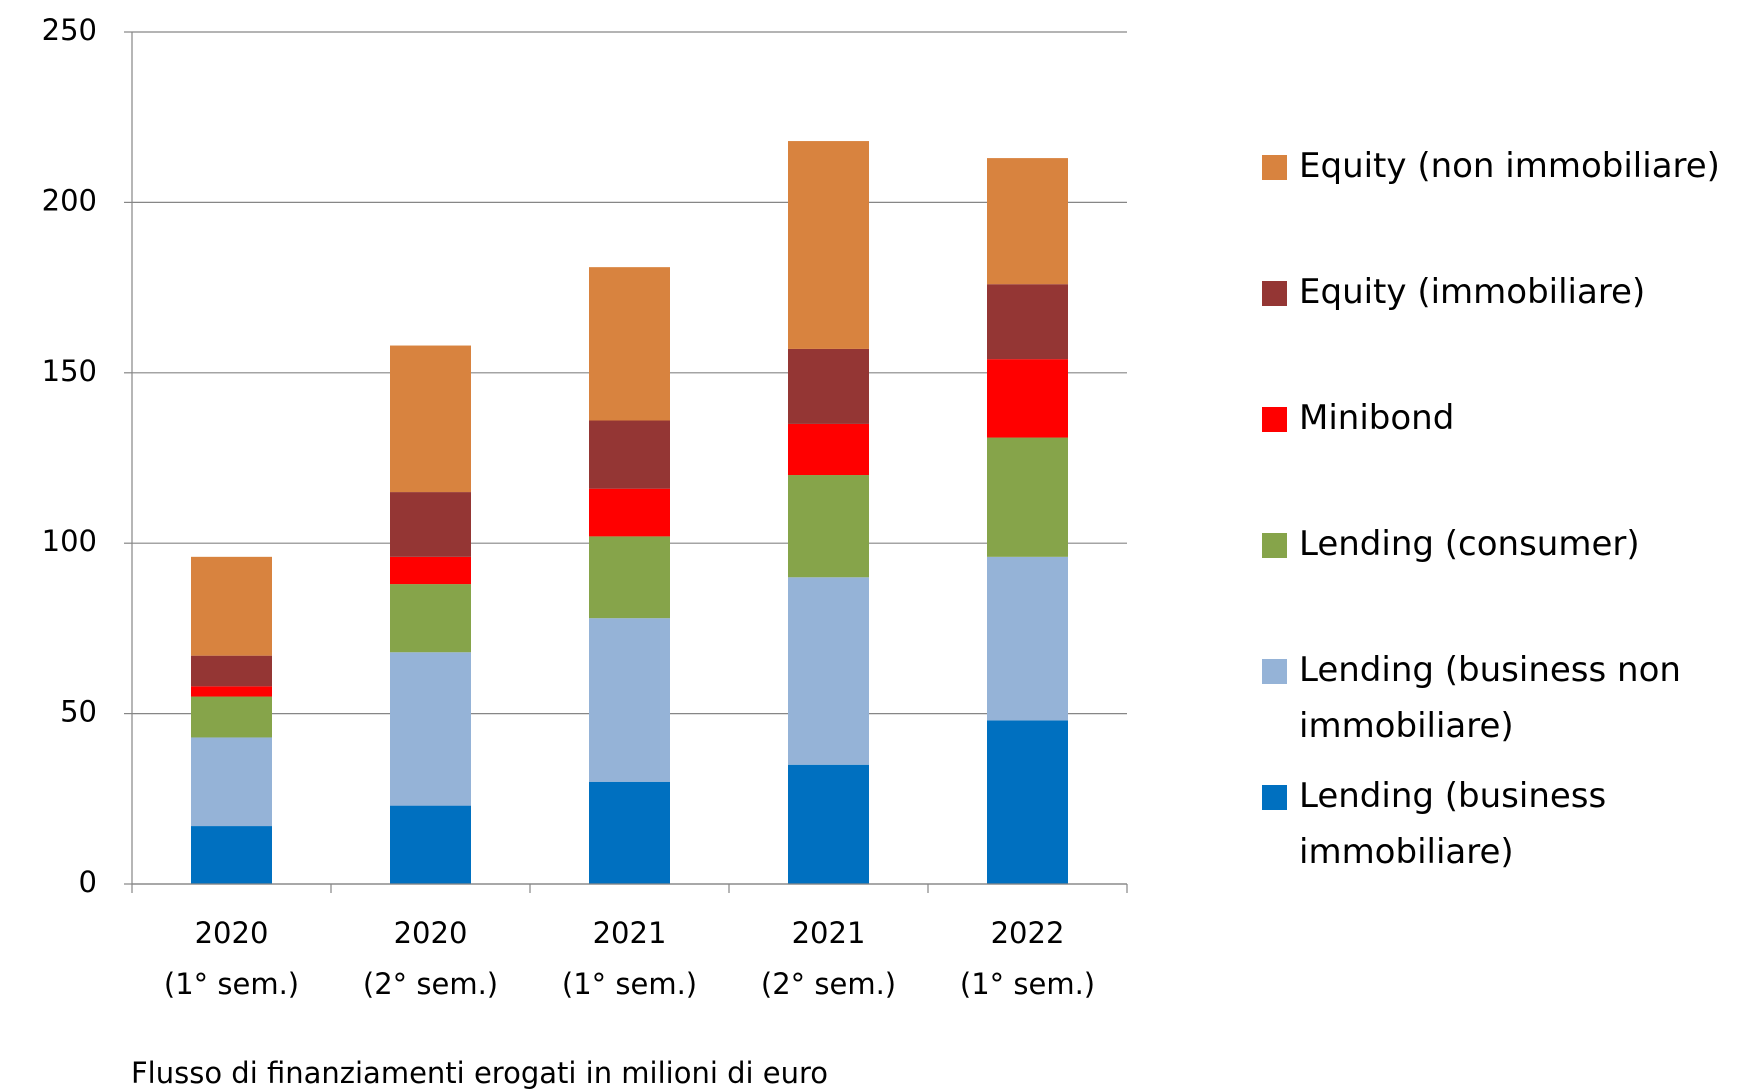 The height and width of the screenshot is (1091, 1763). I want to click on x-tick-label: 2022, so click(1028, 933).